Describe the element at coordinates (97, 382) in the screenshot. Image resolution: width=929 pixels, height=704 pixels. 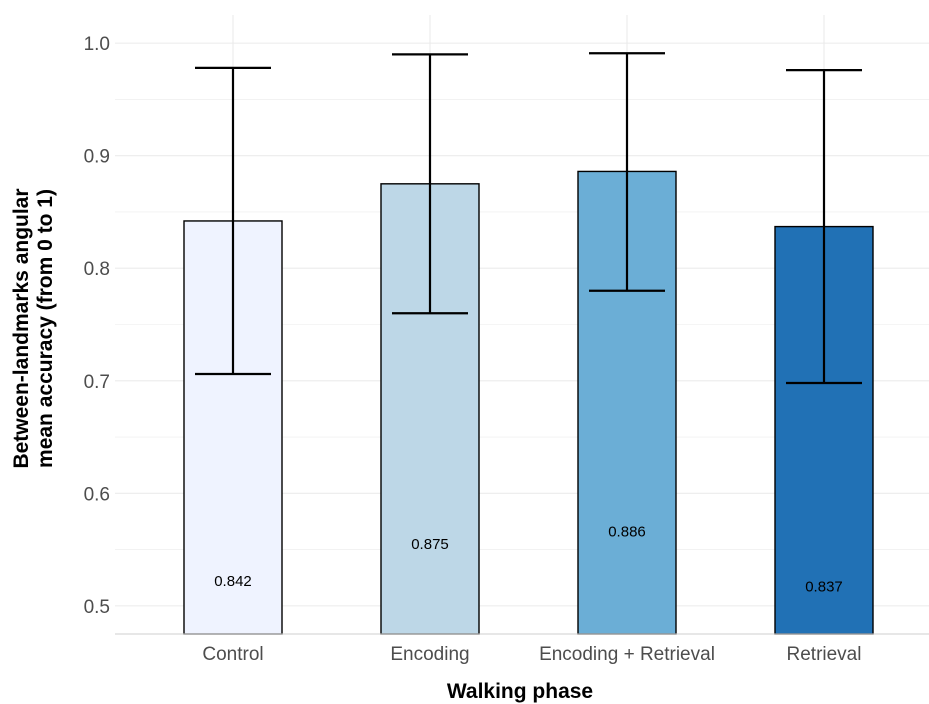
I see `y-tick-label: 0.7` at that location.